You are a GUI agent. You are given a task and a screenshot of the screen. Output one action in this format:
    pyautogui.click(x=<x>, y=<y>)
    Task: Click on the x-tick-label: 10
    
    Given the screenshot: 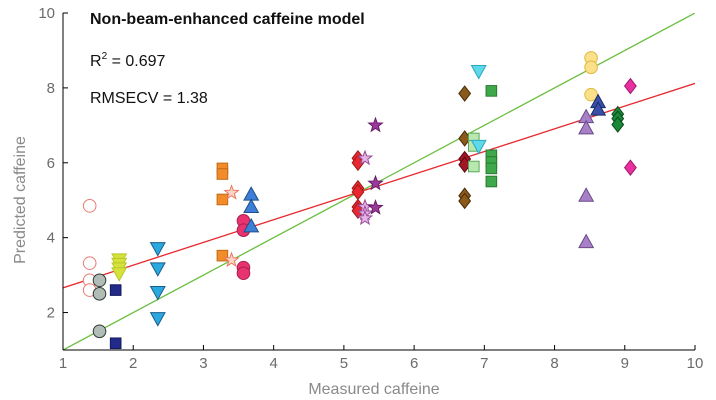 What is the action you would take?
    pyautogui.click(x=695, y=363)
    